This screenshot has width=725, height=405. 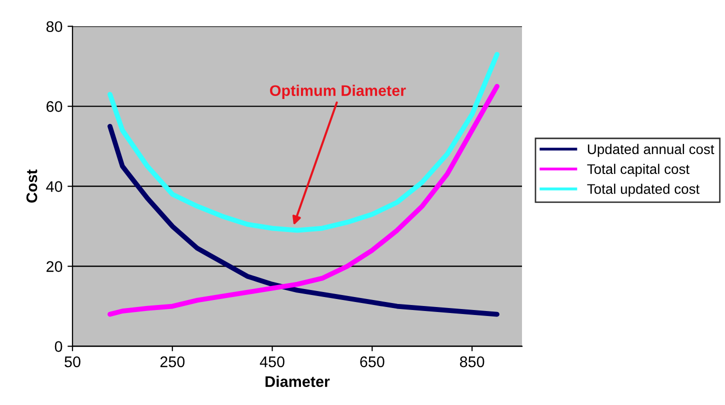 I want to click on x-axis-title: Diameter, so click(x=298, y=382).